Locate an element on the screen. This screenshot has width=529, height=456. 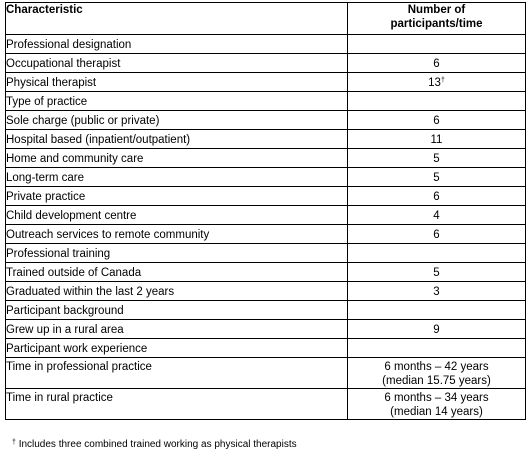
row-label: Time in professional practice is located at coordinates (176, 373).